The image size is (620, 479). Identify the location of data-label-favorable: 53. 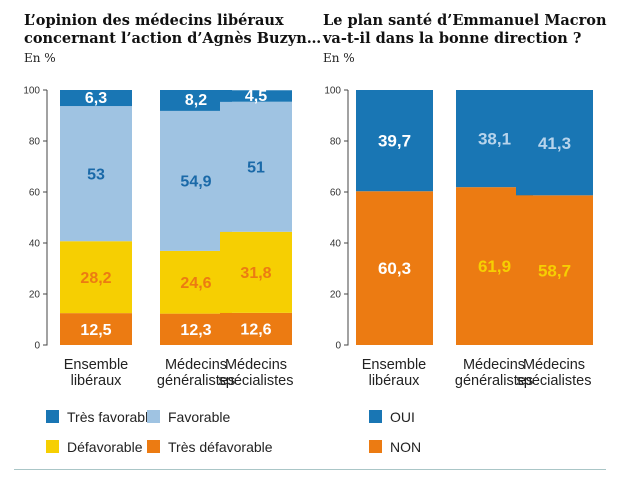
(96, 174).